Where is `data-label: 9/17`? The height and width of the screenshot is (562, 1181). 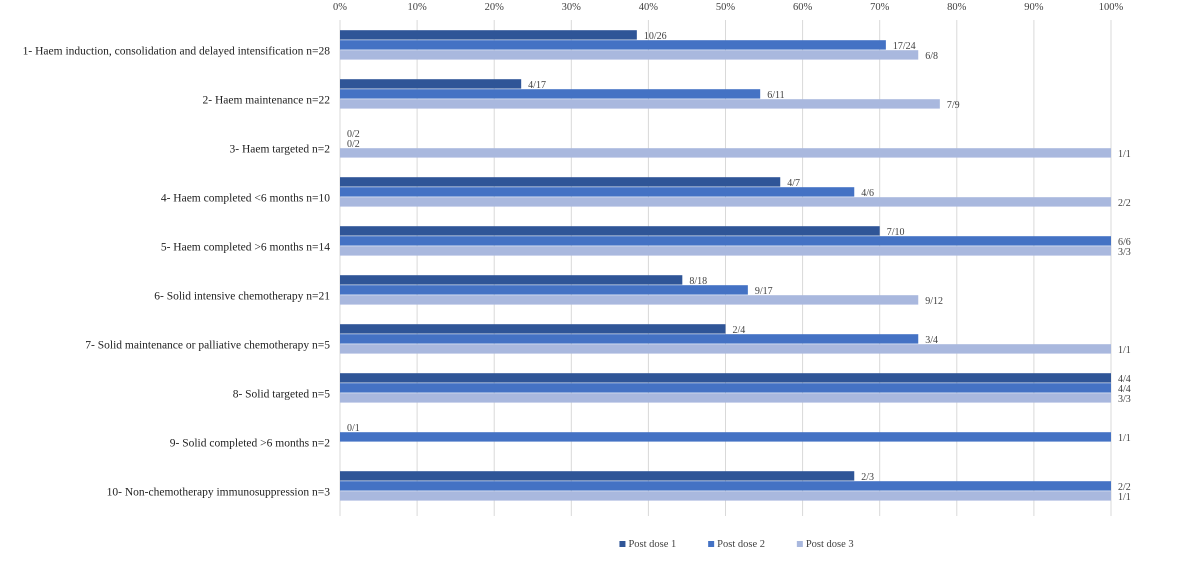
data-label: 9/17 is located at coordinates (764, 291).